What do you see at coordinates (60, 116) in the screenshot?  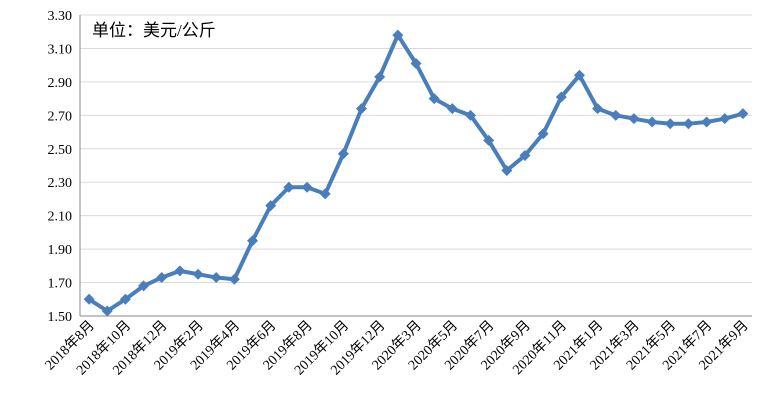 I see `y-tick-label: 2.70` at bounding box center [60, 116].